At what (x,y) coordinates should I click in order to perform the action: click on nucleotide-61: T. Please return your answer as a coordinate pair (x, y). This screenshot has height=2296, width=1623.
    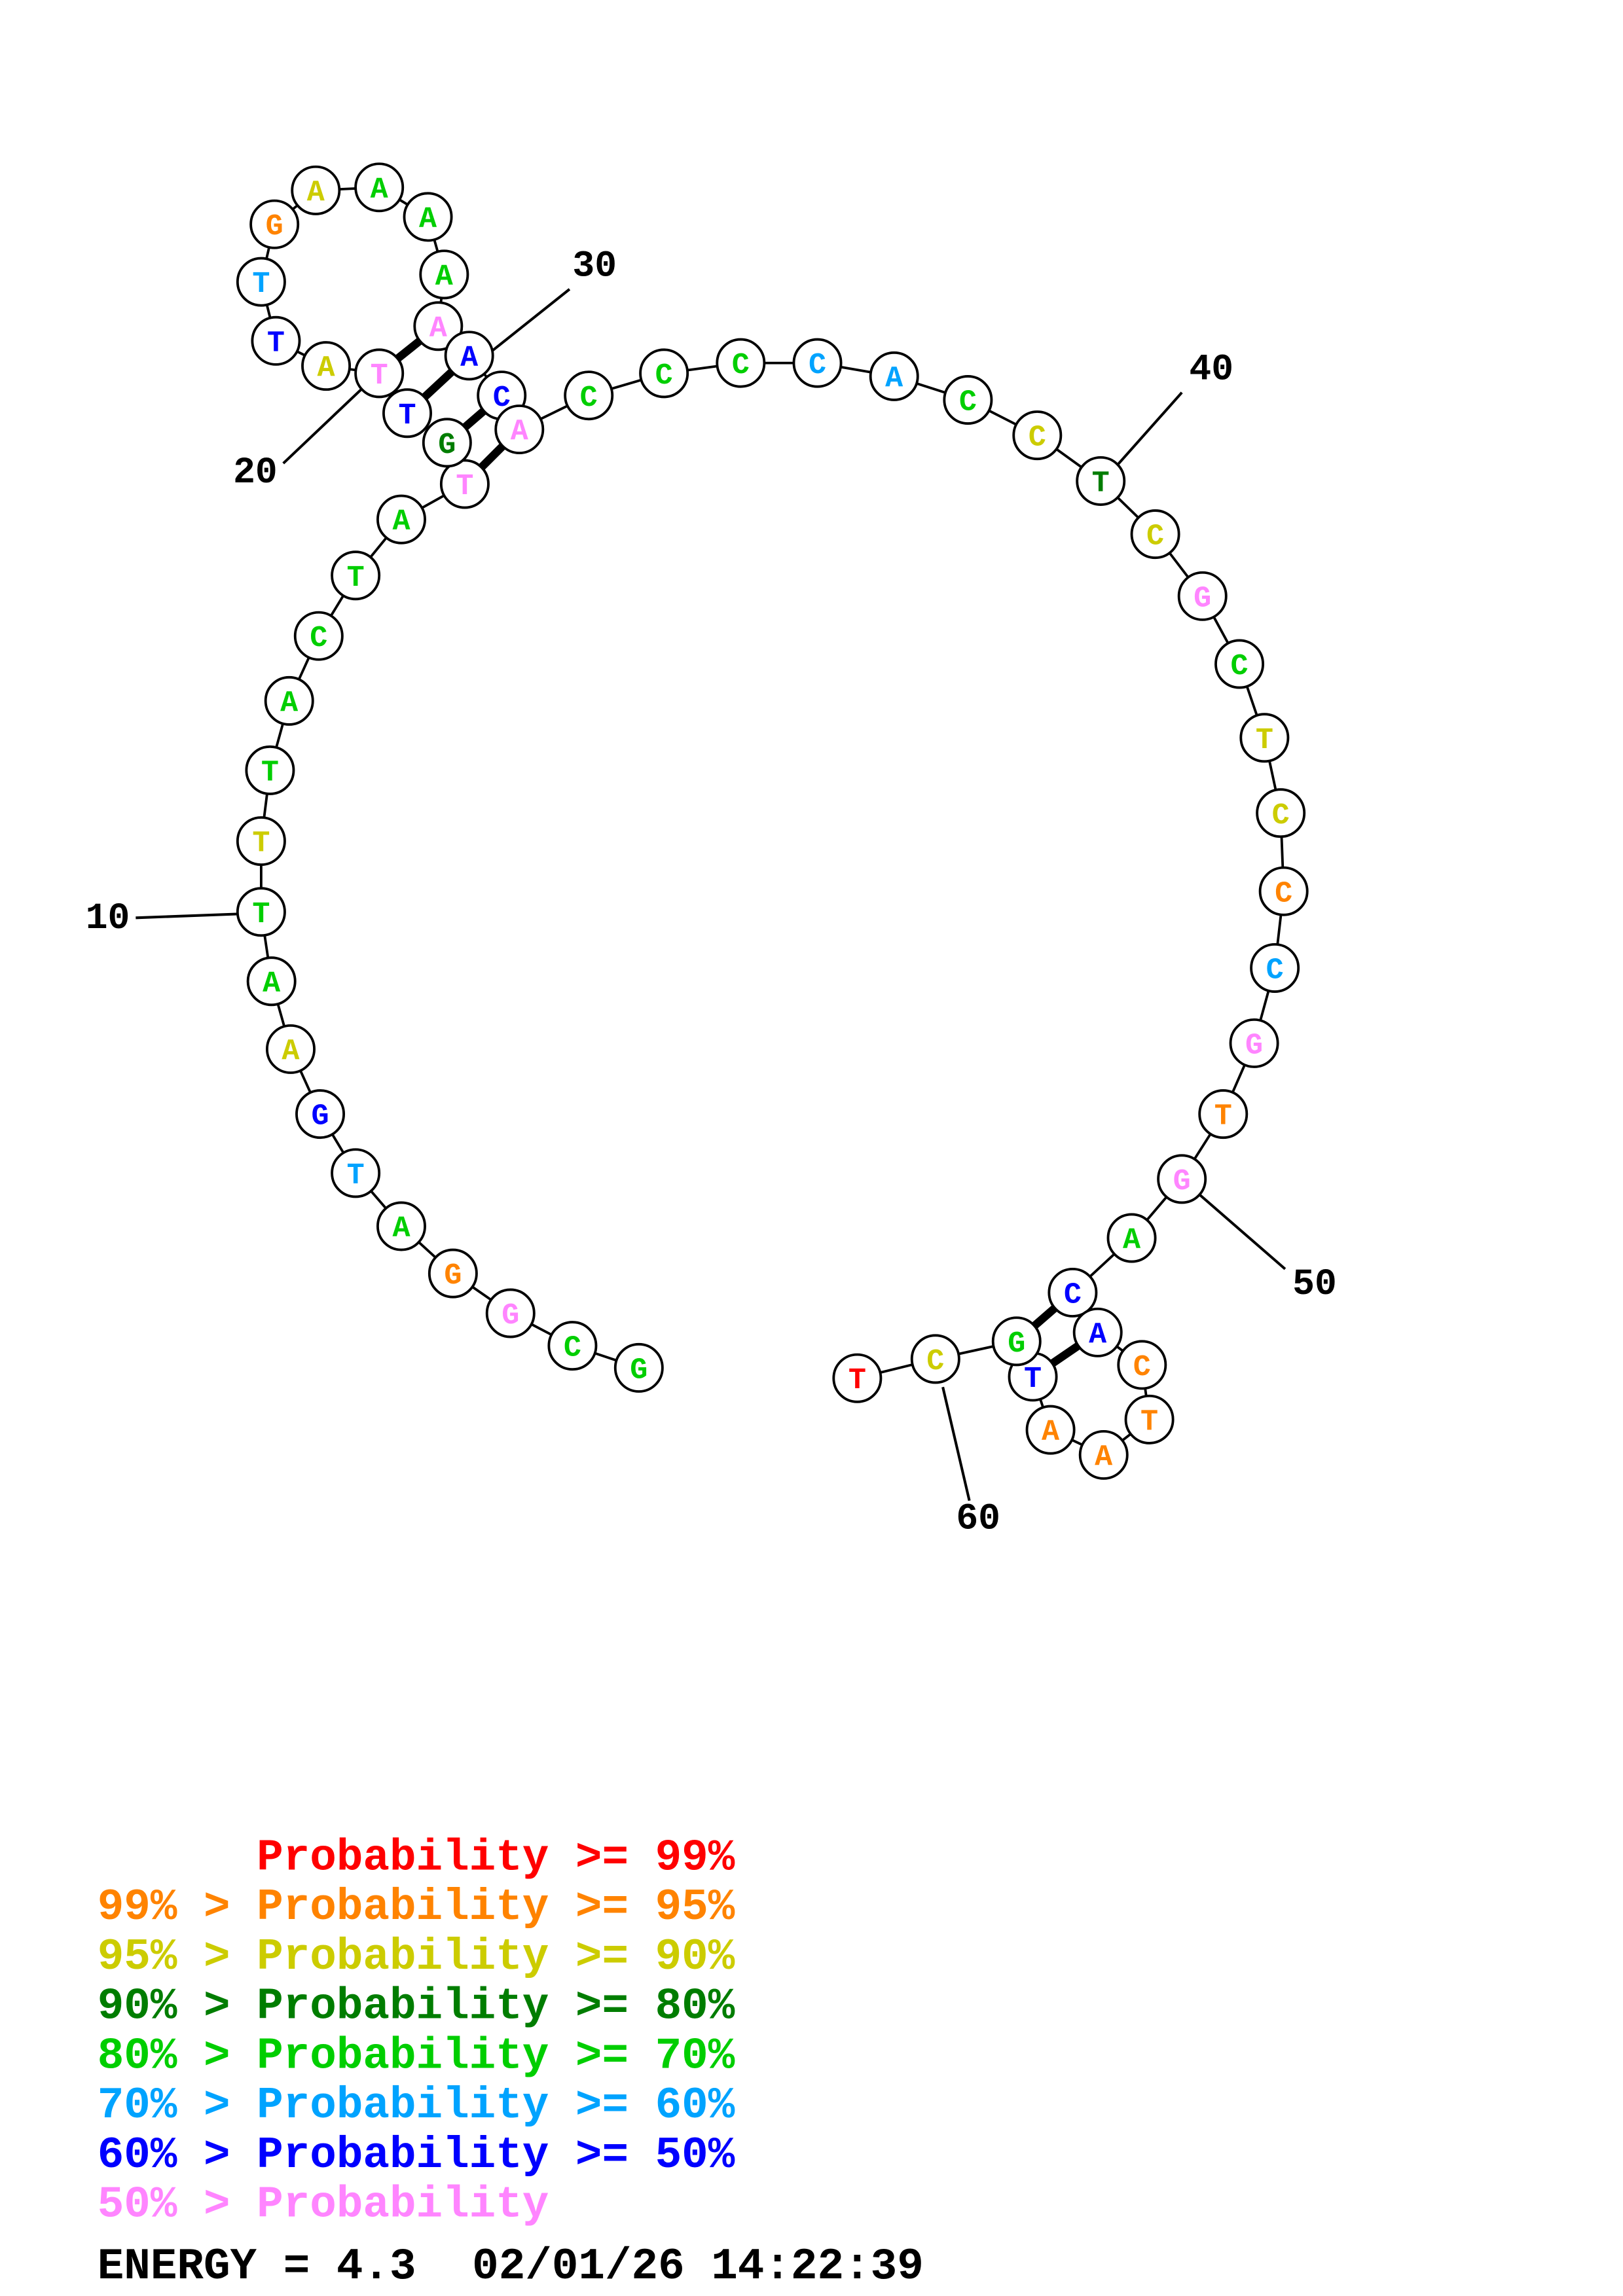
    Looking at the image, I should click on (857, 1378).